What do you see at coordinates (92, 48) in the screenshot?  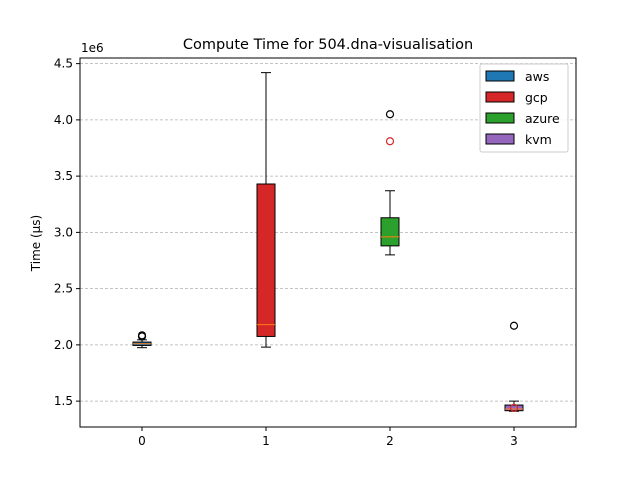 I see `y-axis-multiplier: 1e6` at bounding box center [92, 48].